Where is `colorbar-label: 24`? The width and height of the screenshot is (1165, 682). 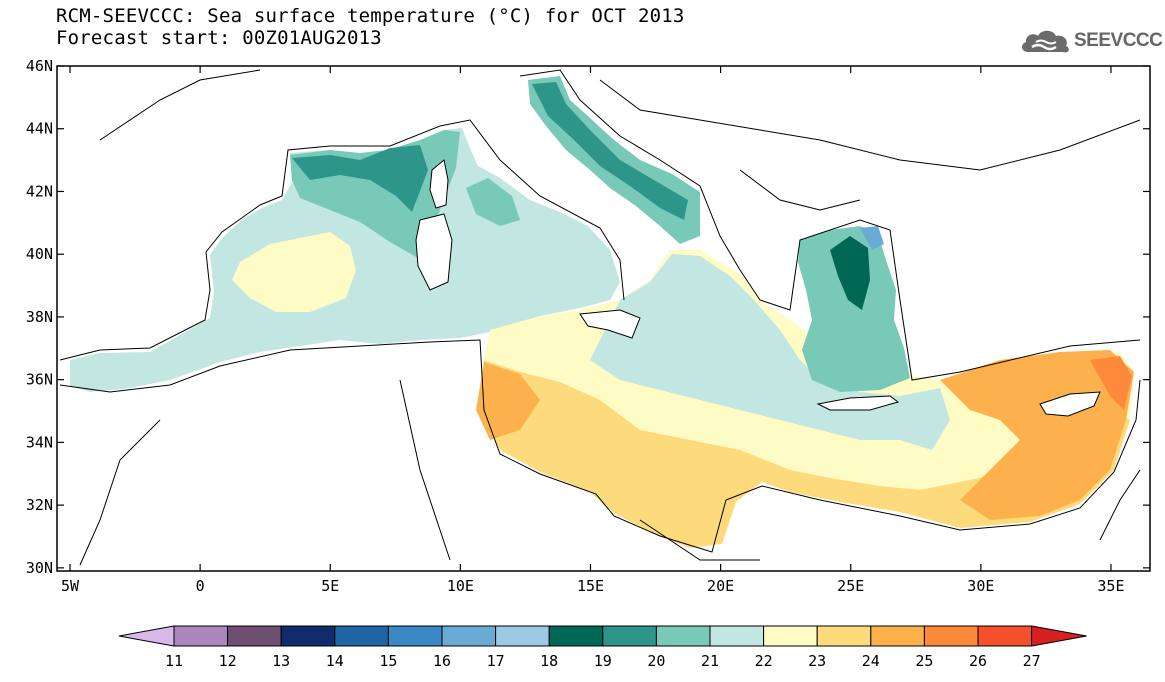 colorbar-label: 24 is located at coordinates (871, 661).